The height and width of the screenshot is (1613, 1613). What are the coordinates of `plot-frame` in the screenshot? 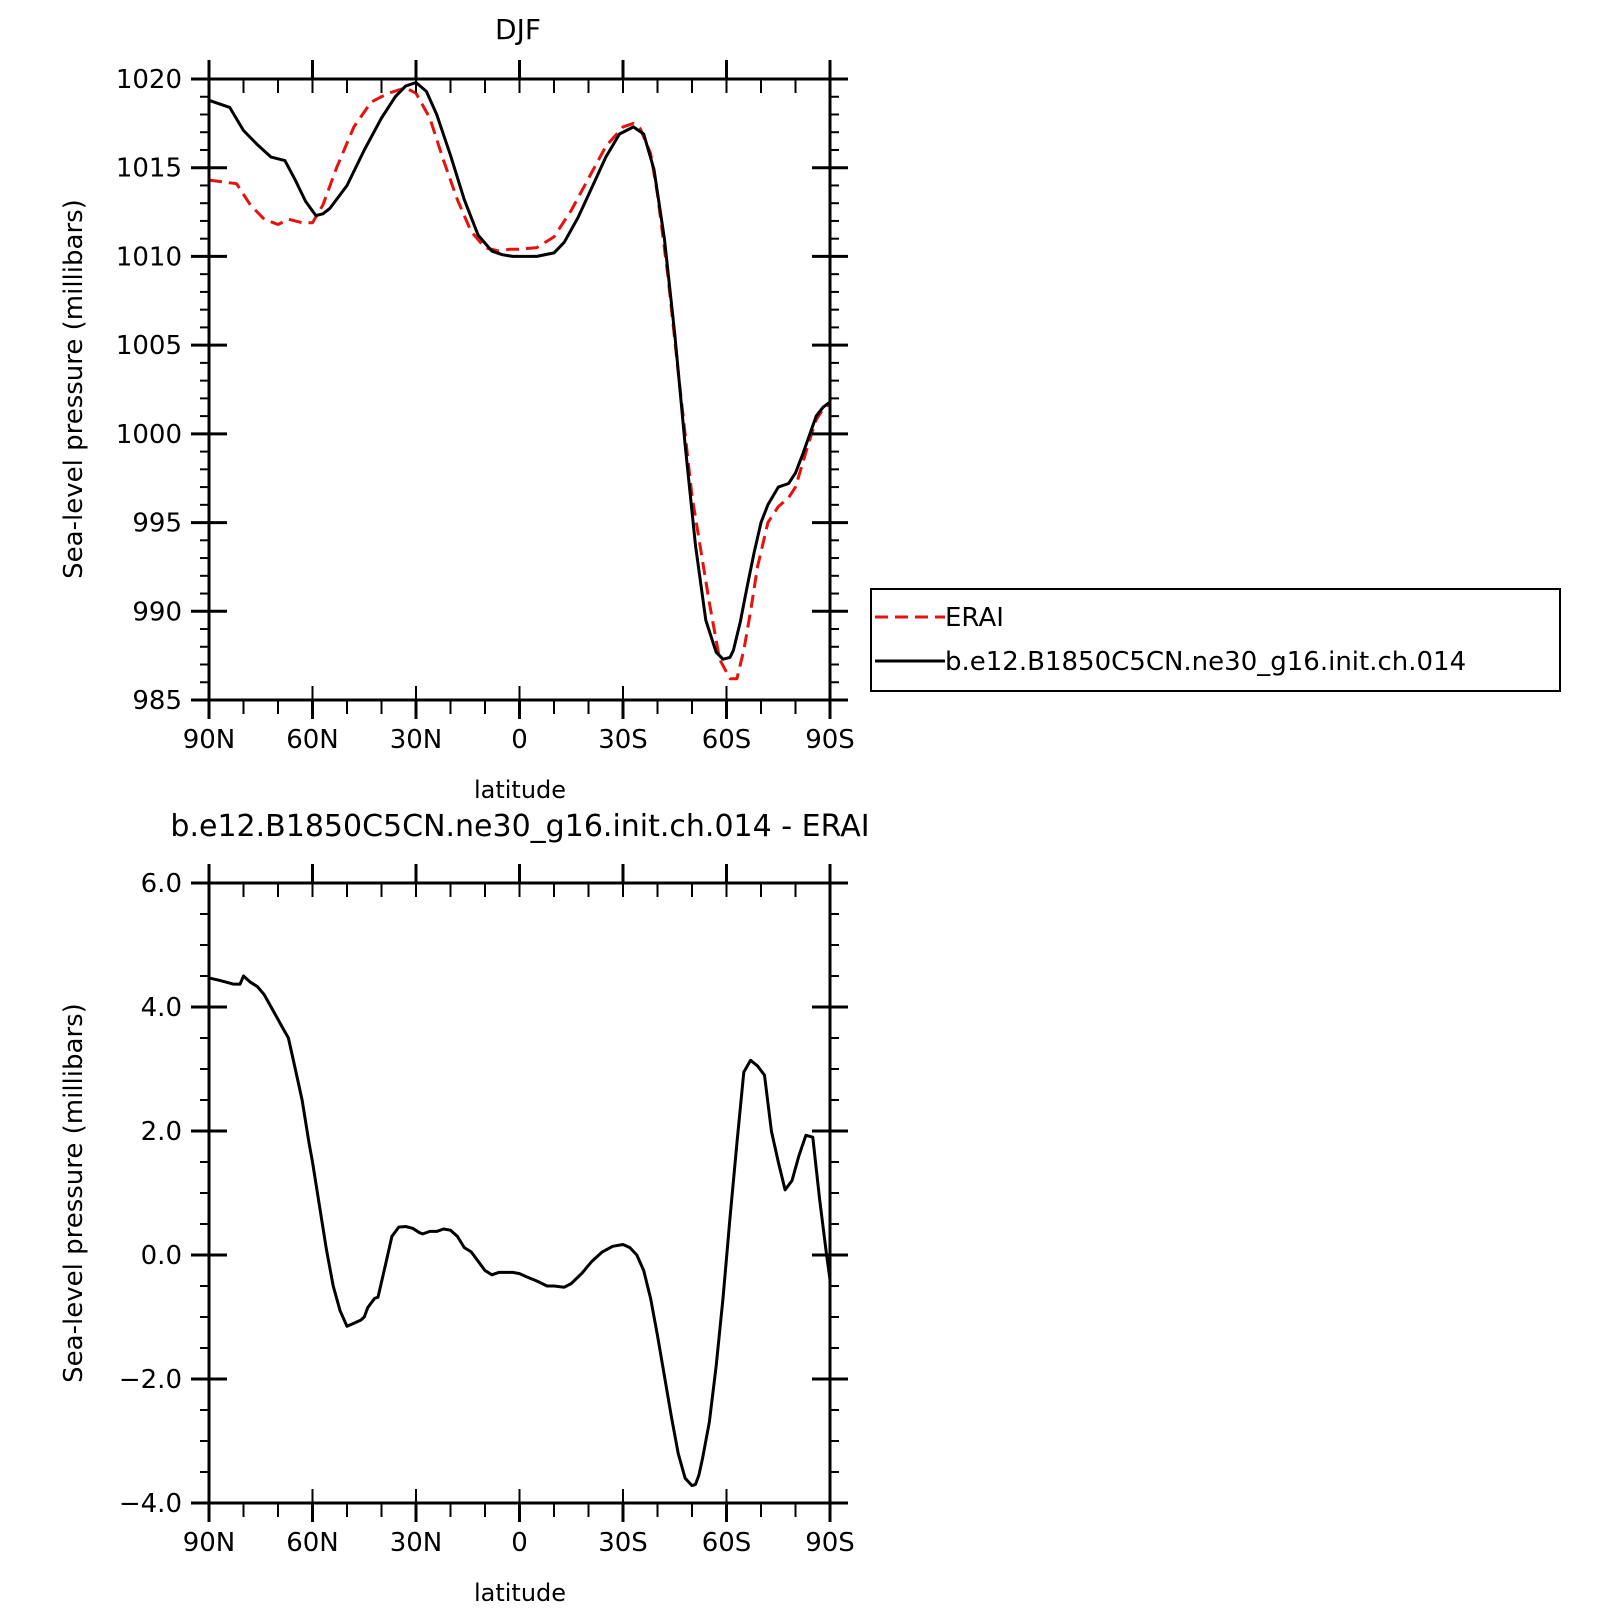 It's located at (519, 1193).